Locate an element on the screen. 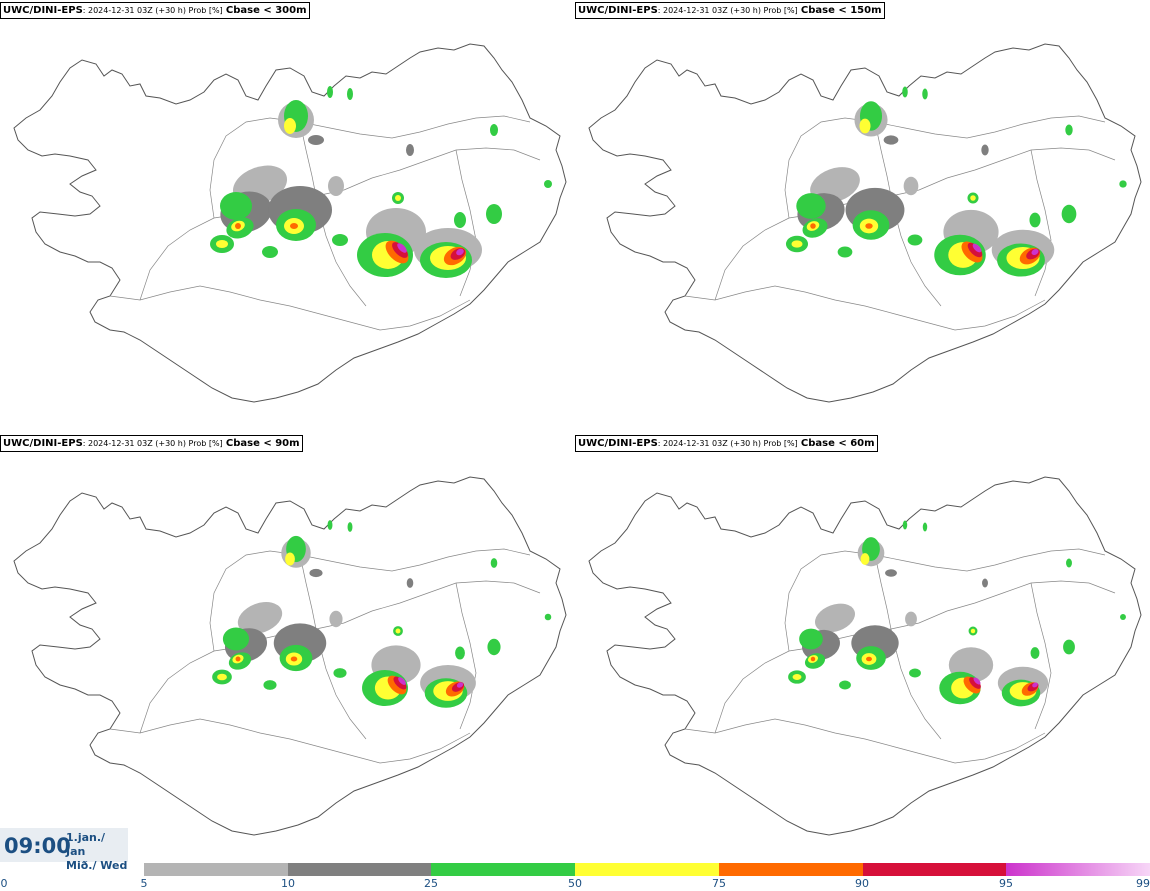 This screenshot has width=1150, height=891. colorbar-tick-label: 90 is located at coordinates (862, 883).